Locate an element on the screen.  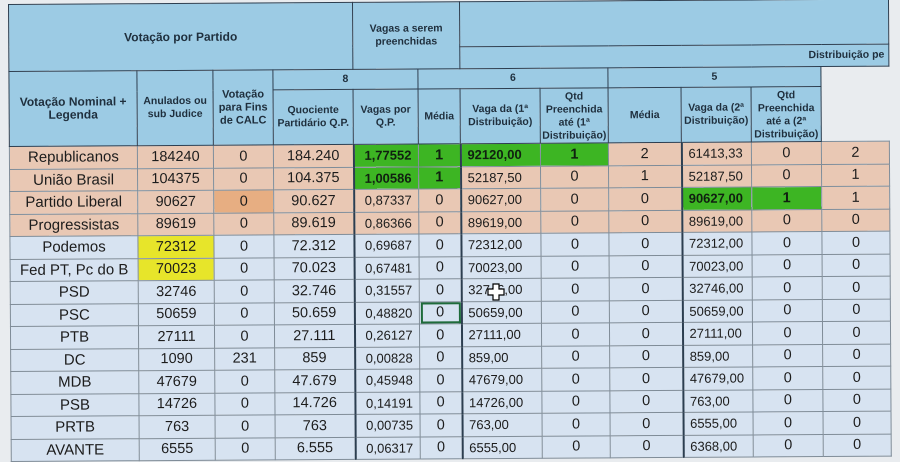
cell-qp: 0,14191 is located at coordinates (387, 403).